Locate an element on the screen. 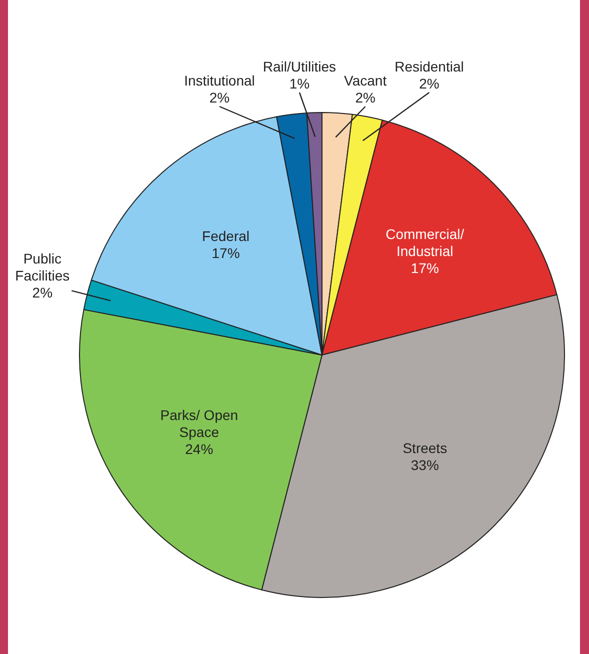  slice-label: Rail/Utilities is located at coordinates (299, 66).